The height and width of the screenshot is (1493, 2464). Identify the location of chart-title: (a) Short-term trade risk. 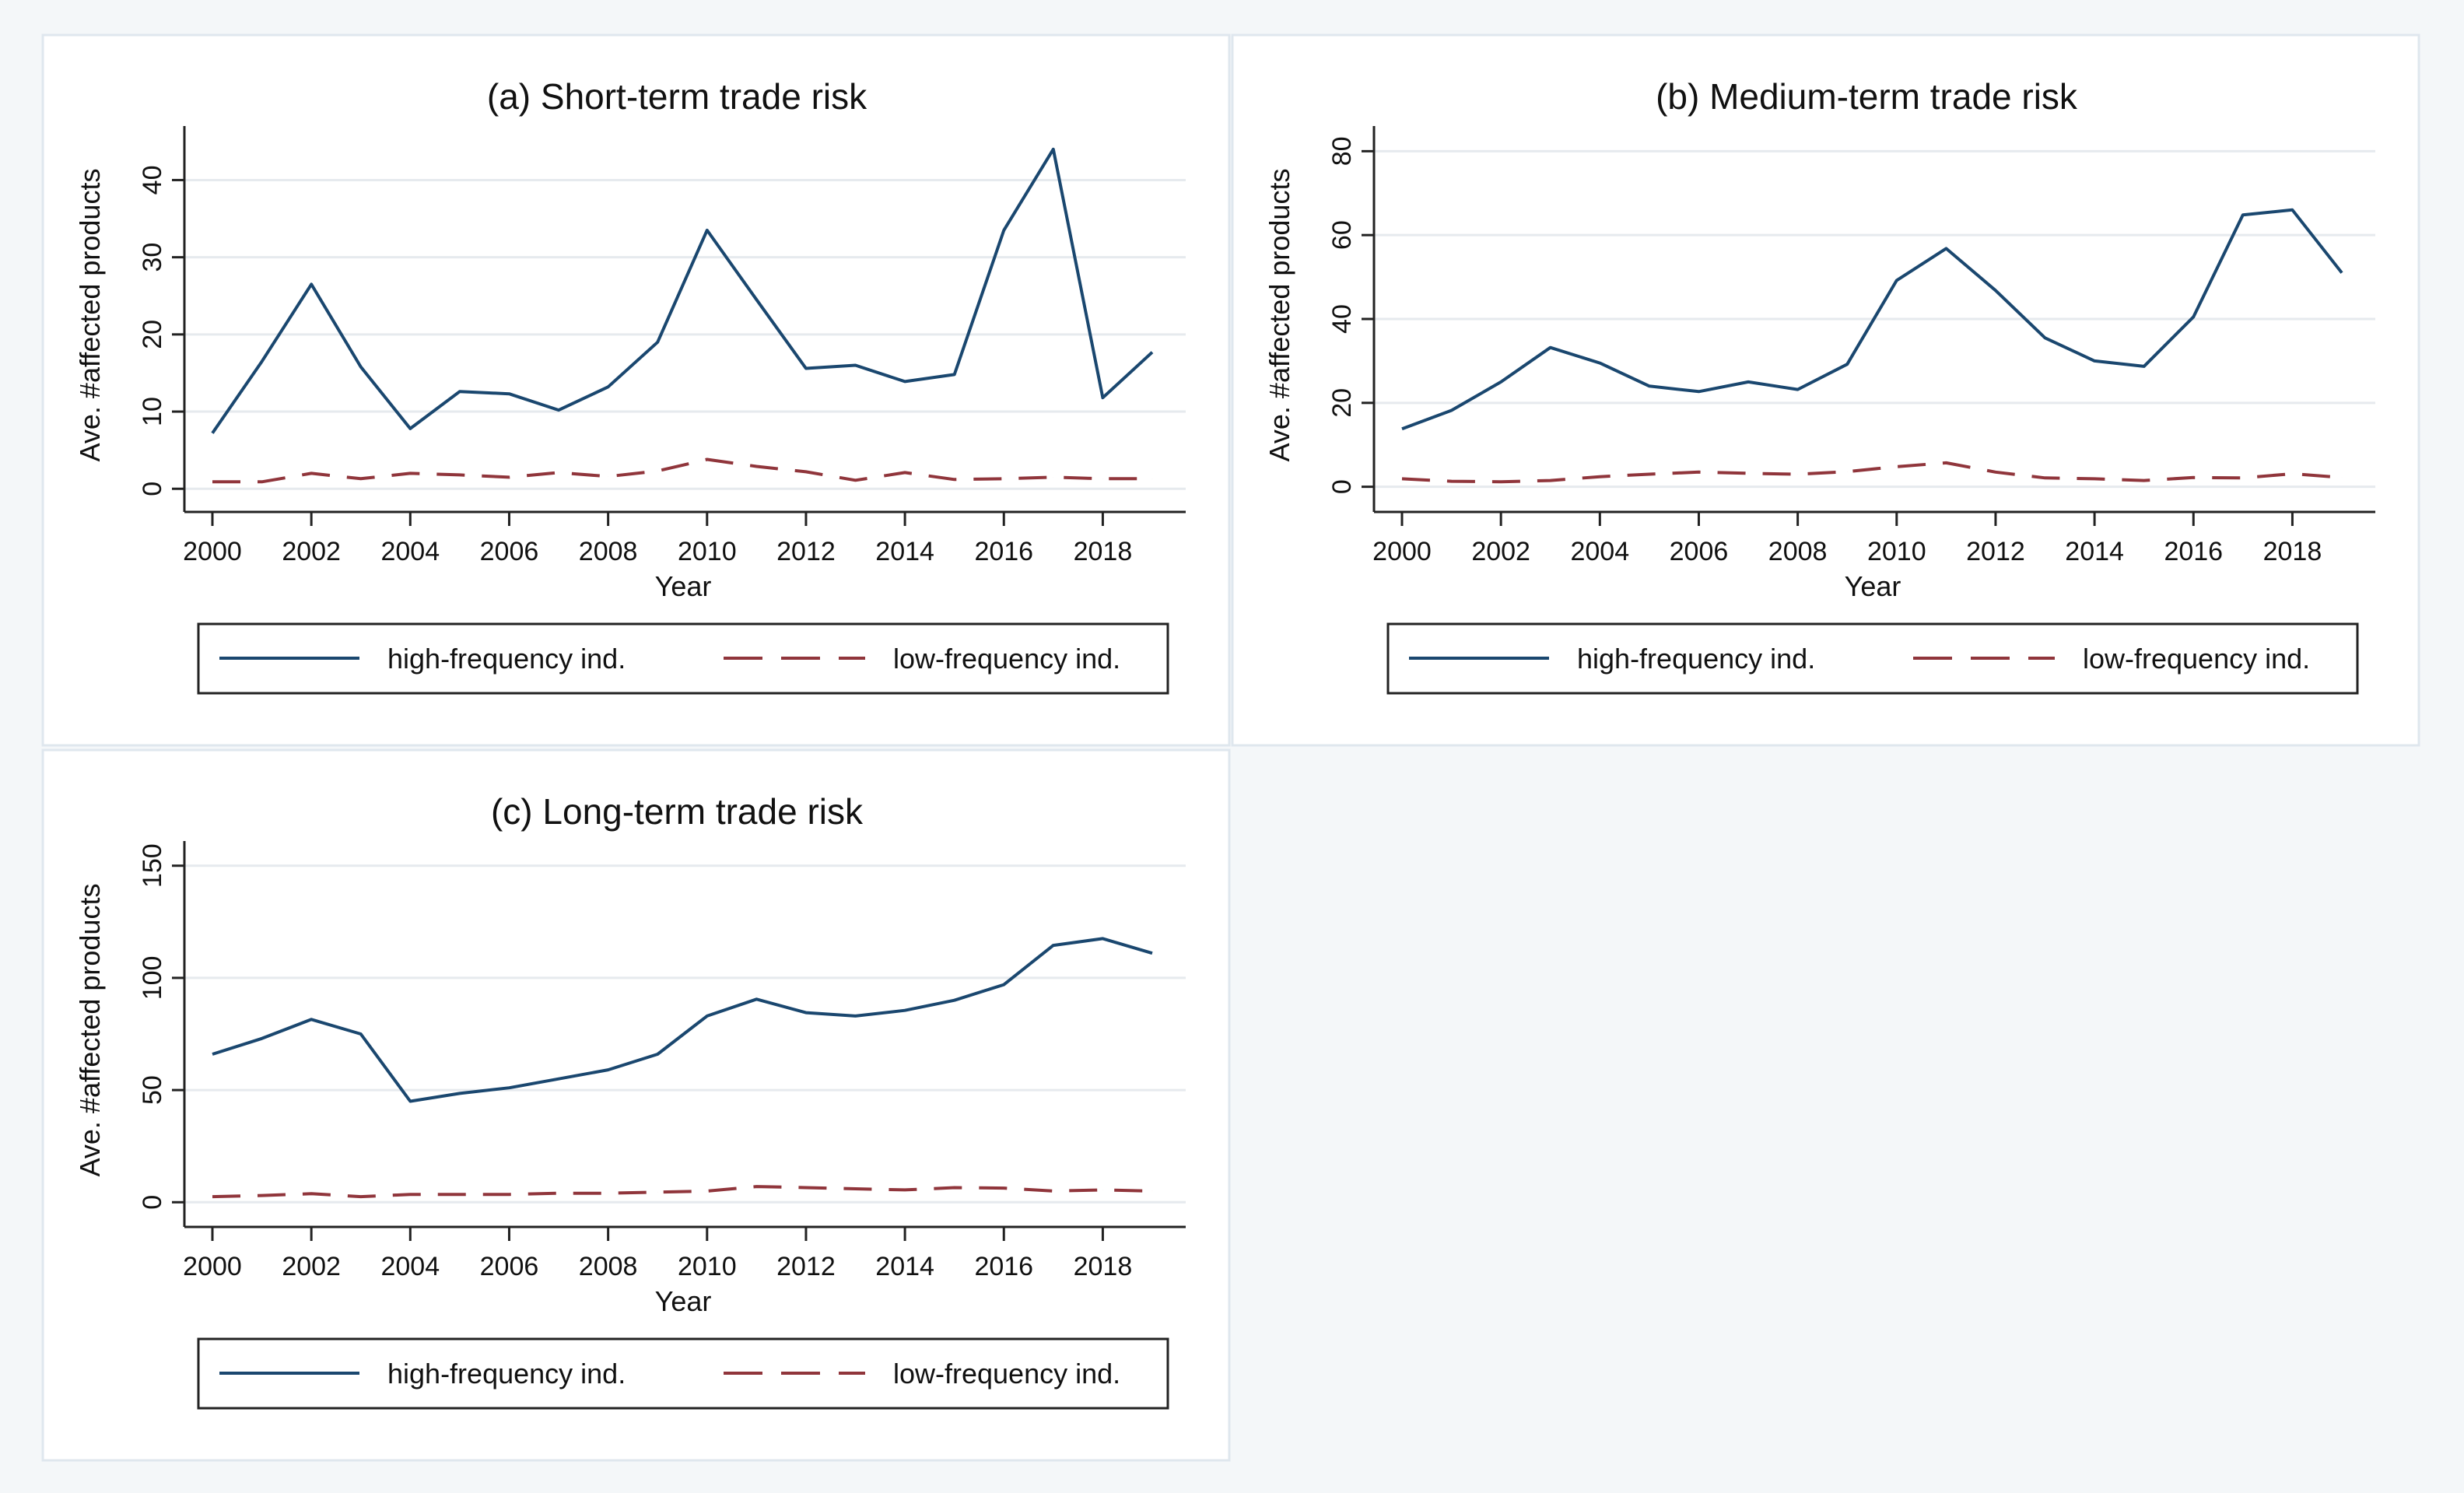
(677, 96).